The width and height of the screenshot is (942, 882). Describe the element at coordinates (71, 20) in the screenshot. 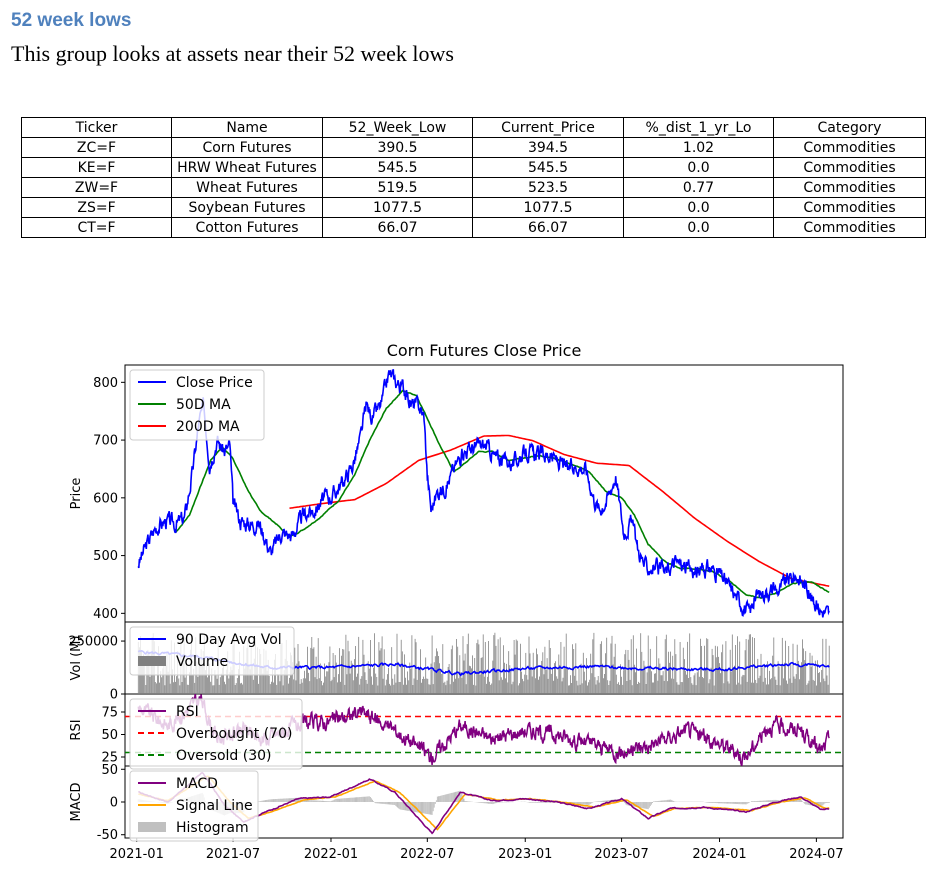

I see `section-heading: 52 week lows` at that location.